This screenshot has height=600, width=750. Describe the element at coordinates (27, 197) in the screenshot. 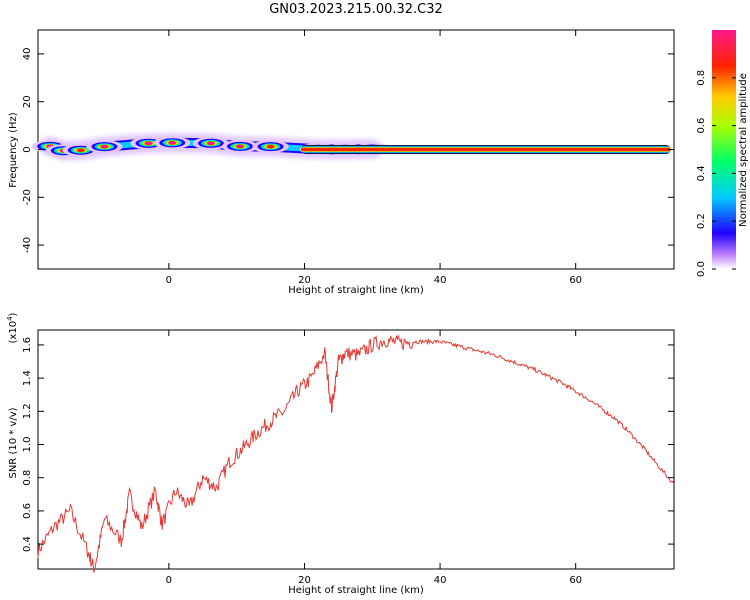

I see `spectrogram-y-tick-label: -20` at that location.